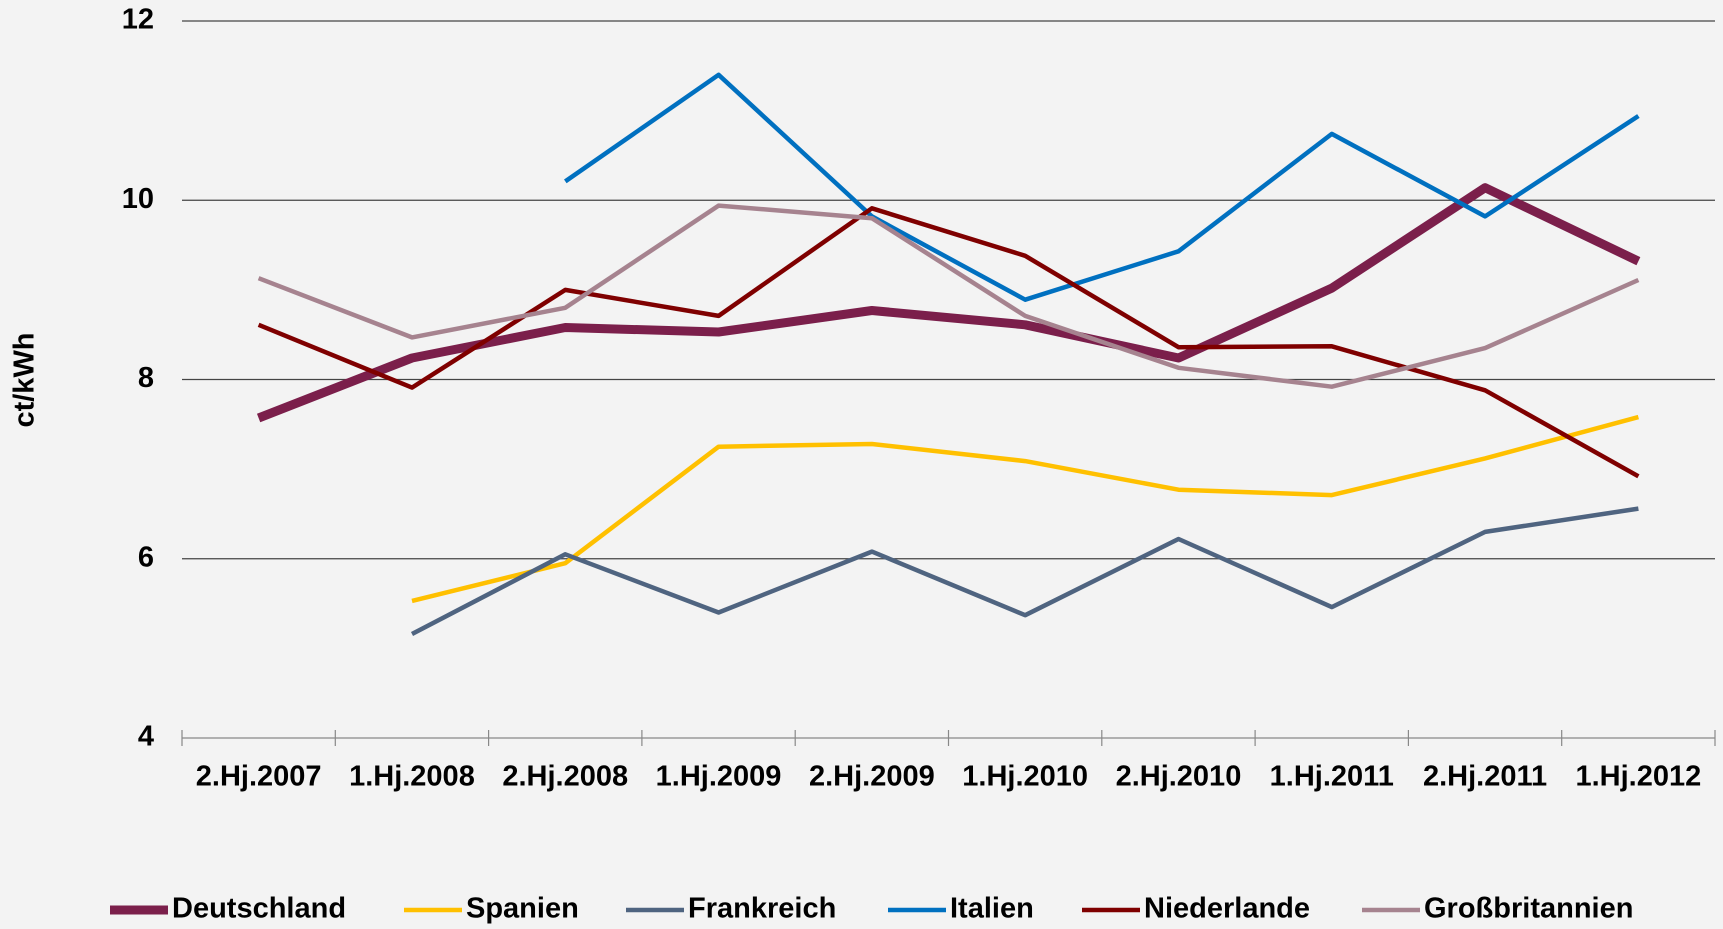 This screenshot has height=929, width=1723. I want to click on legend-label: Italien, so click(992, 909).